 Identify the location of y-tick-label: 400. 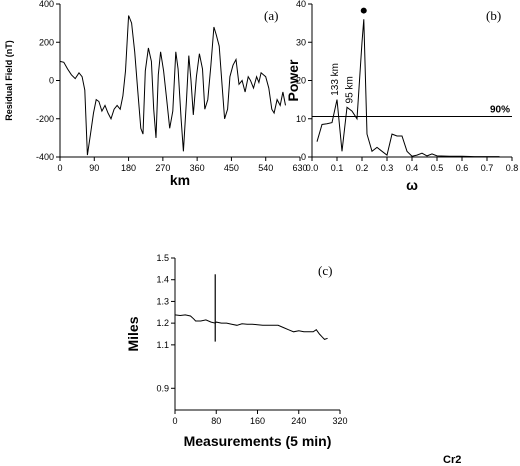
(46, 4).